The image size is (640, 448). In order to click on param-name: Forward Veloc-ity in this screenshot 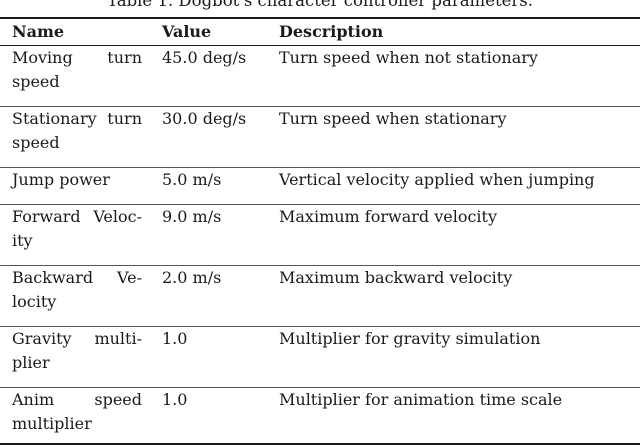, I will do `click(75, 235)`.